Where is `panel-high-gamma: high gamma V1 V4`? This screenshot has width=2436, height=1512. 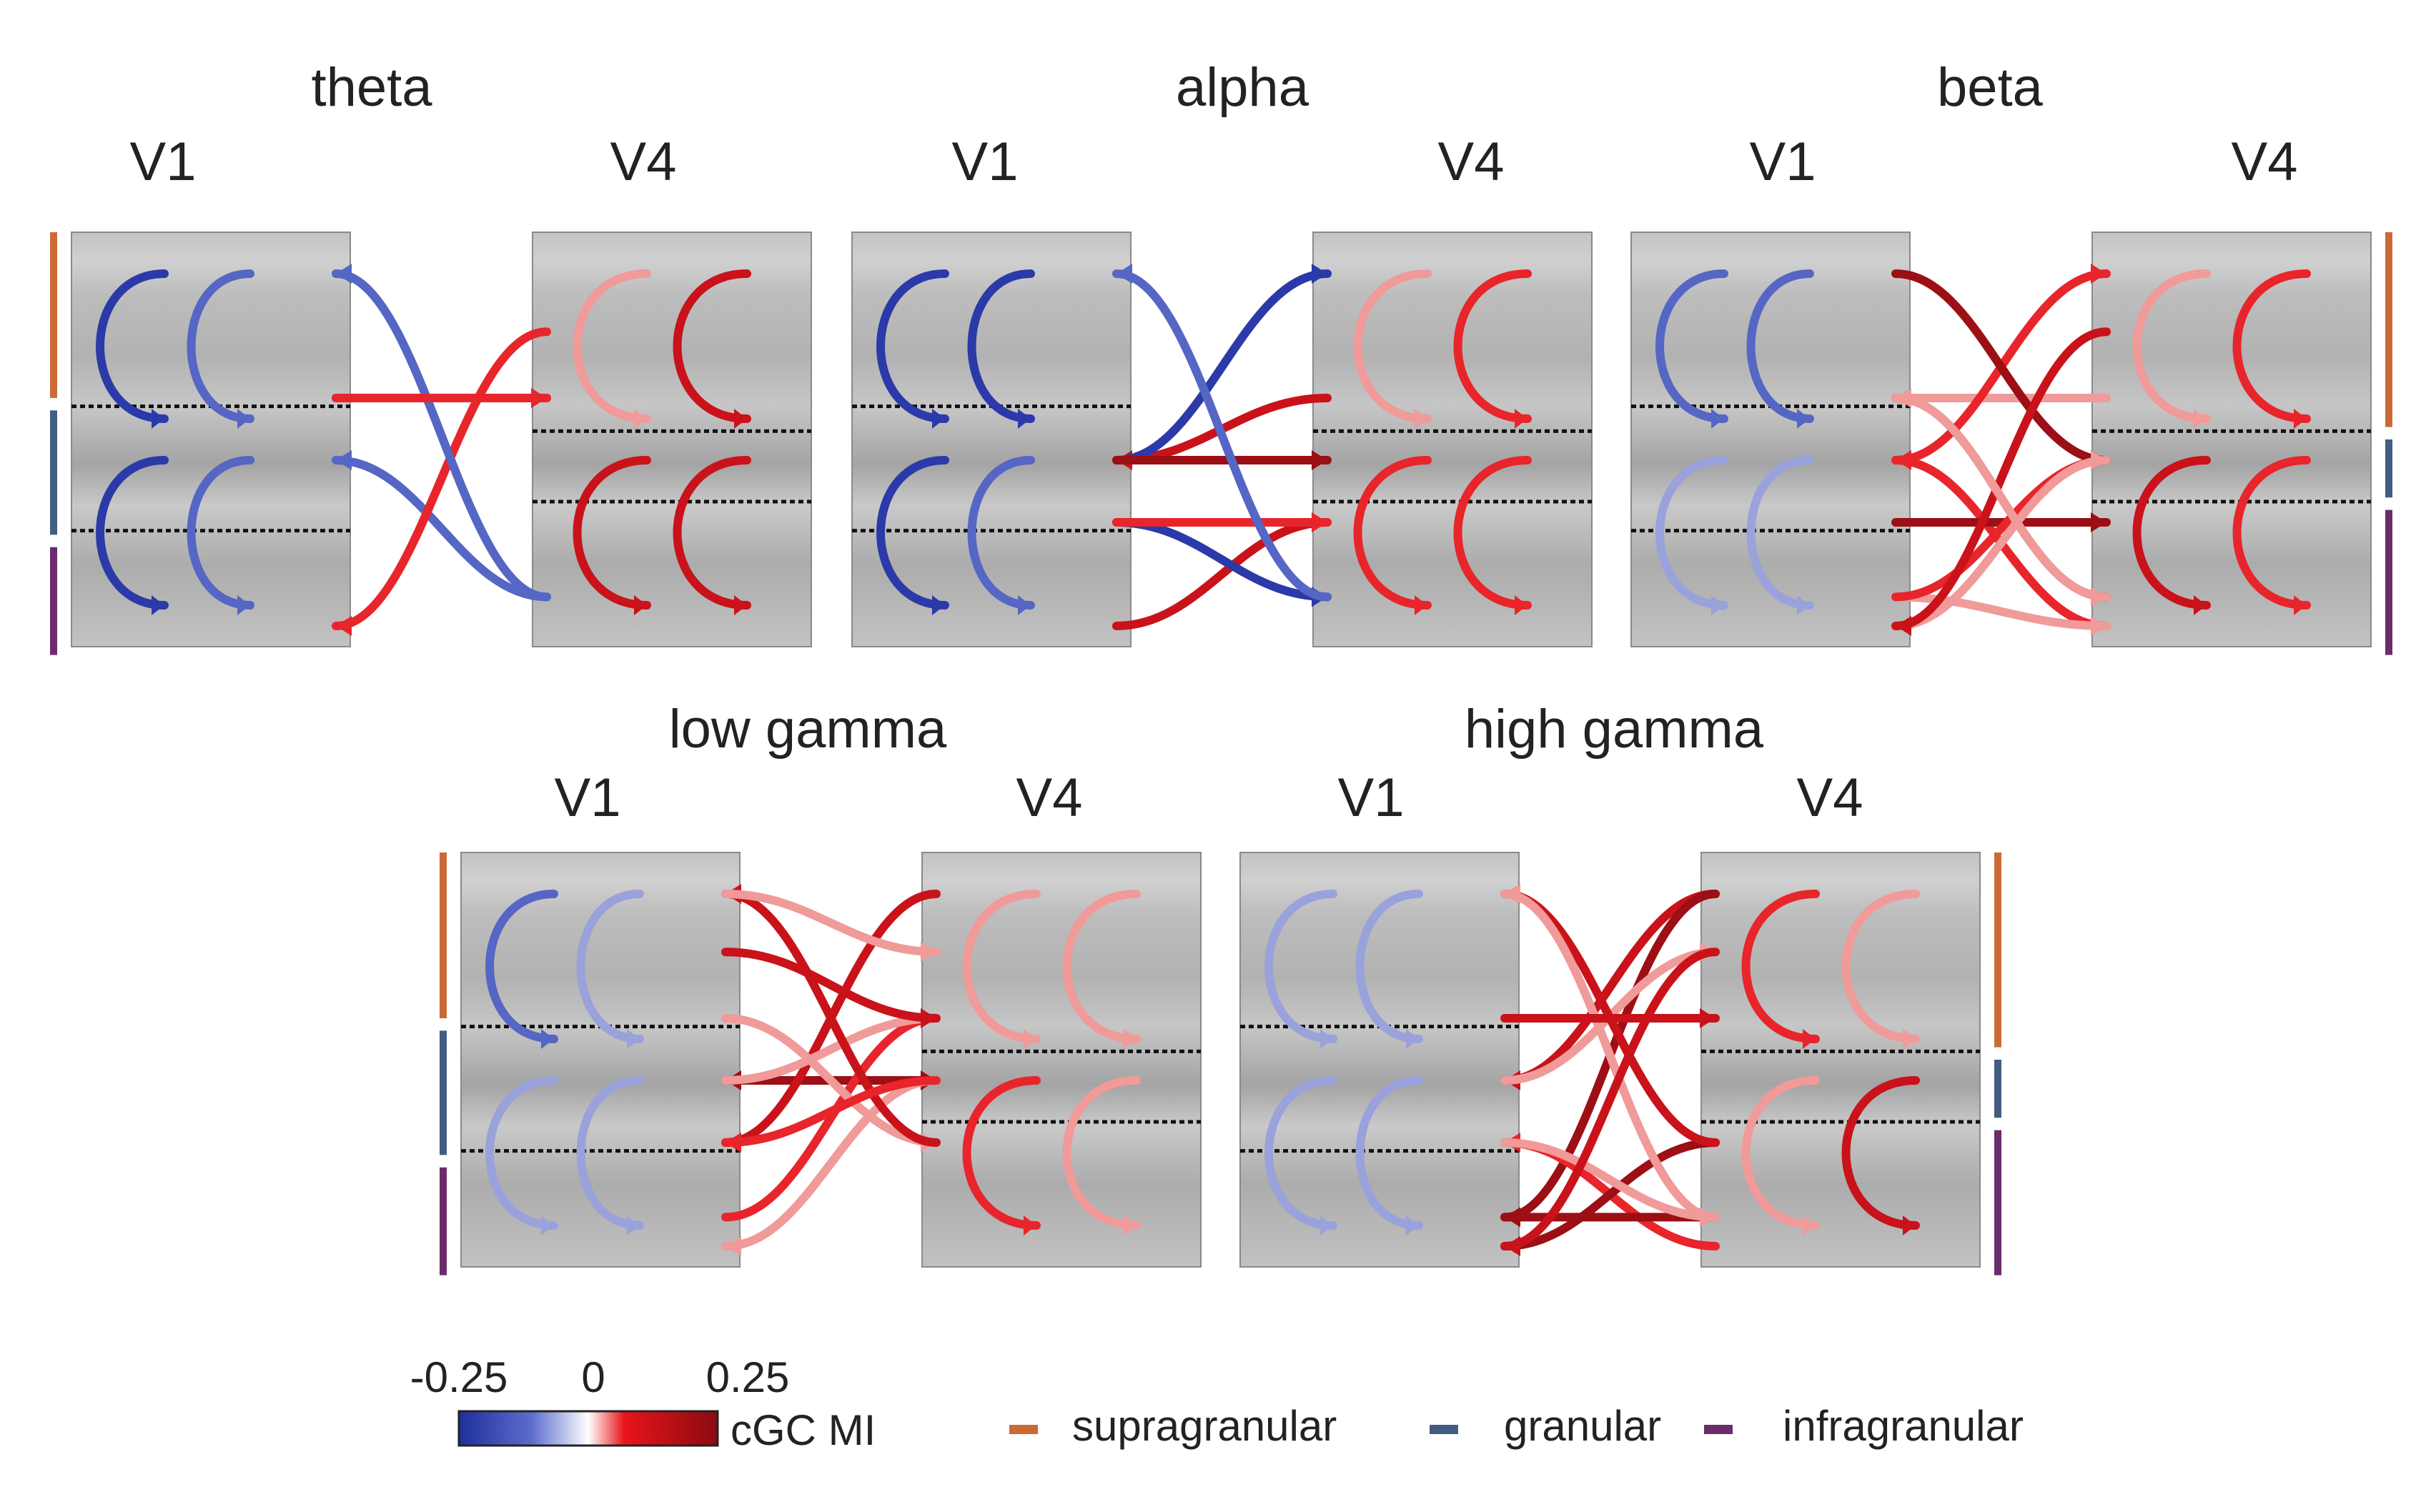 panel-high-gamma: high gamma V1 V4 is located at coordinates (1620, 987).